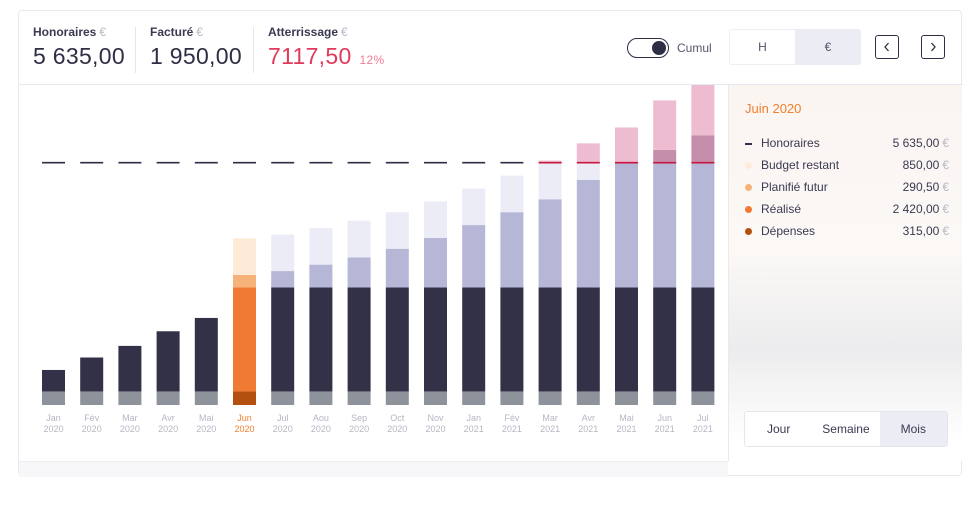  Describe the element at coordinates (648, 48) in the screenshot. I see `cumul-toggle` at that location.